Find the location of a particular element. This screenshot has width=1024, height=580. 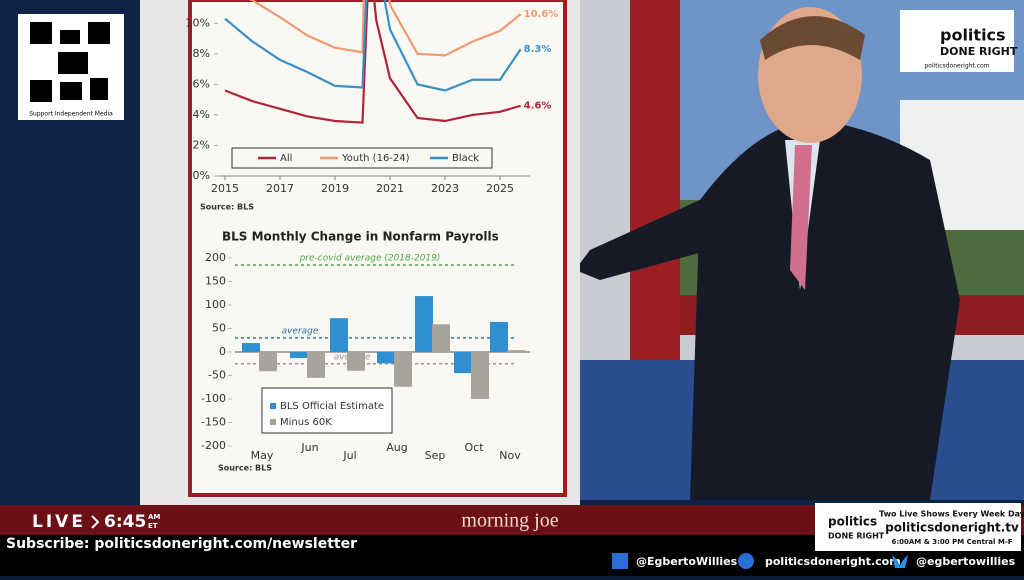

y-tick-label: -200 is located at coordinates (213, 445).